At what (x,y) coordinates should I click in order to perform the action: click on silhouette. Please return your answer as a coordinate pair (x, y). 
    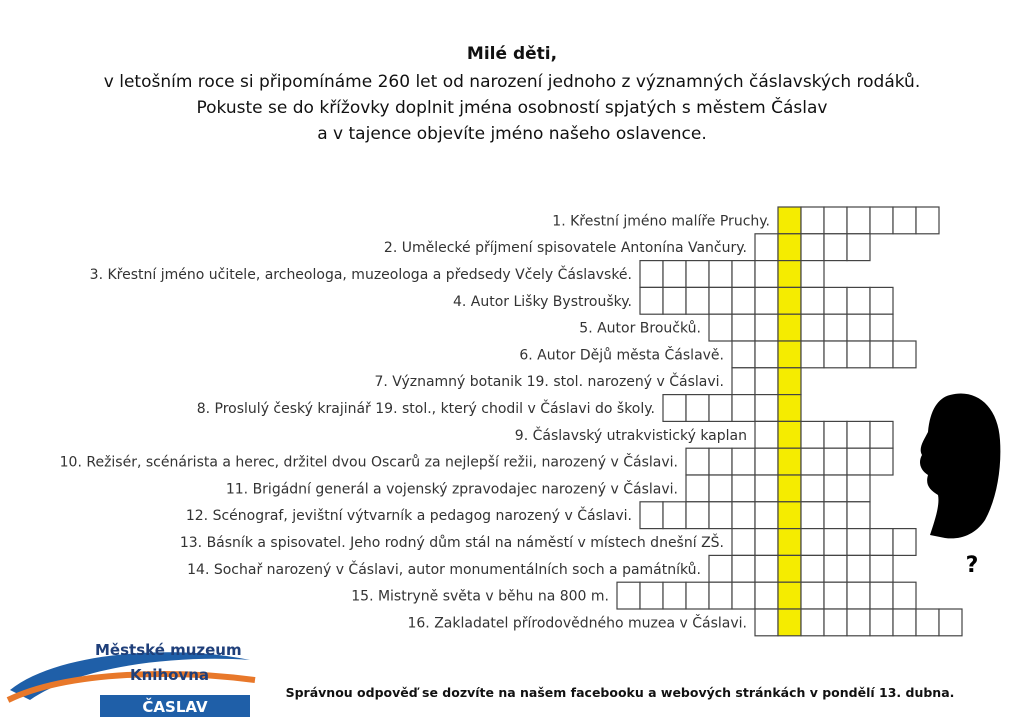
    Looking at the image, I should click on (960, 466).